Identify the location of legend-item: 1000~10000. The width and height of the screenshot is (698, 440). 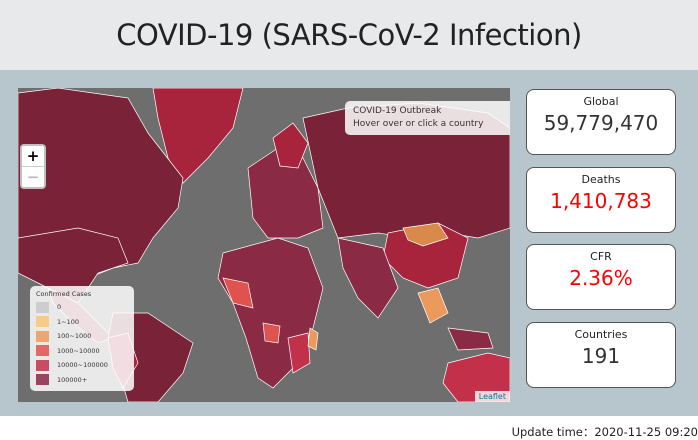
(82, 351).